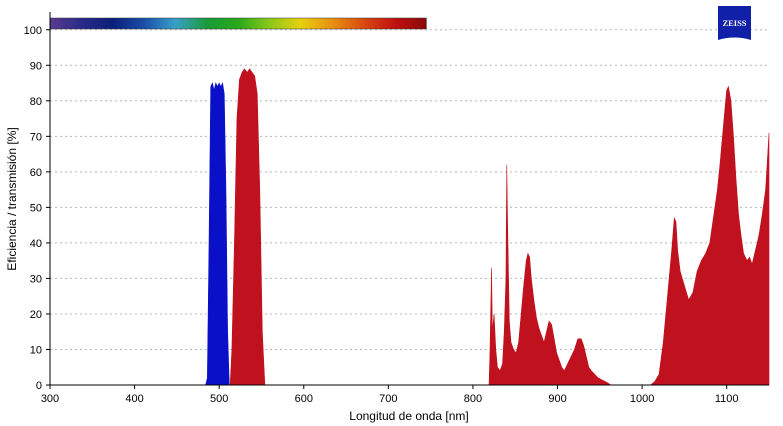 The image size is (783, 426). I want to click on y-tick-label: 0, so click(39, 386).